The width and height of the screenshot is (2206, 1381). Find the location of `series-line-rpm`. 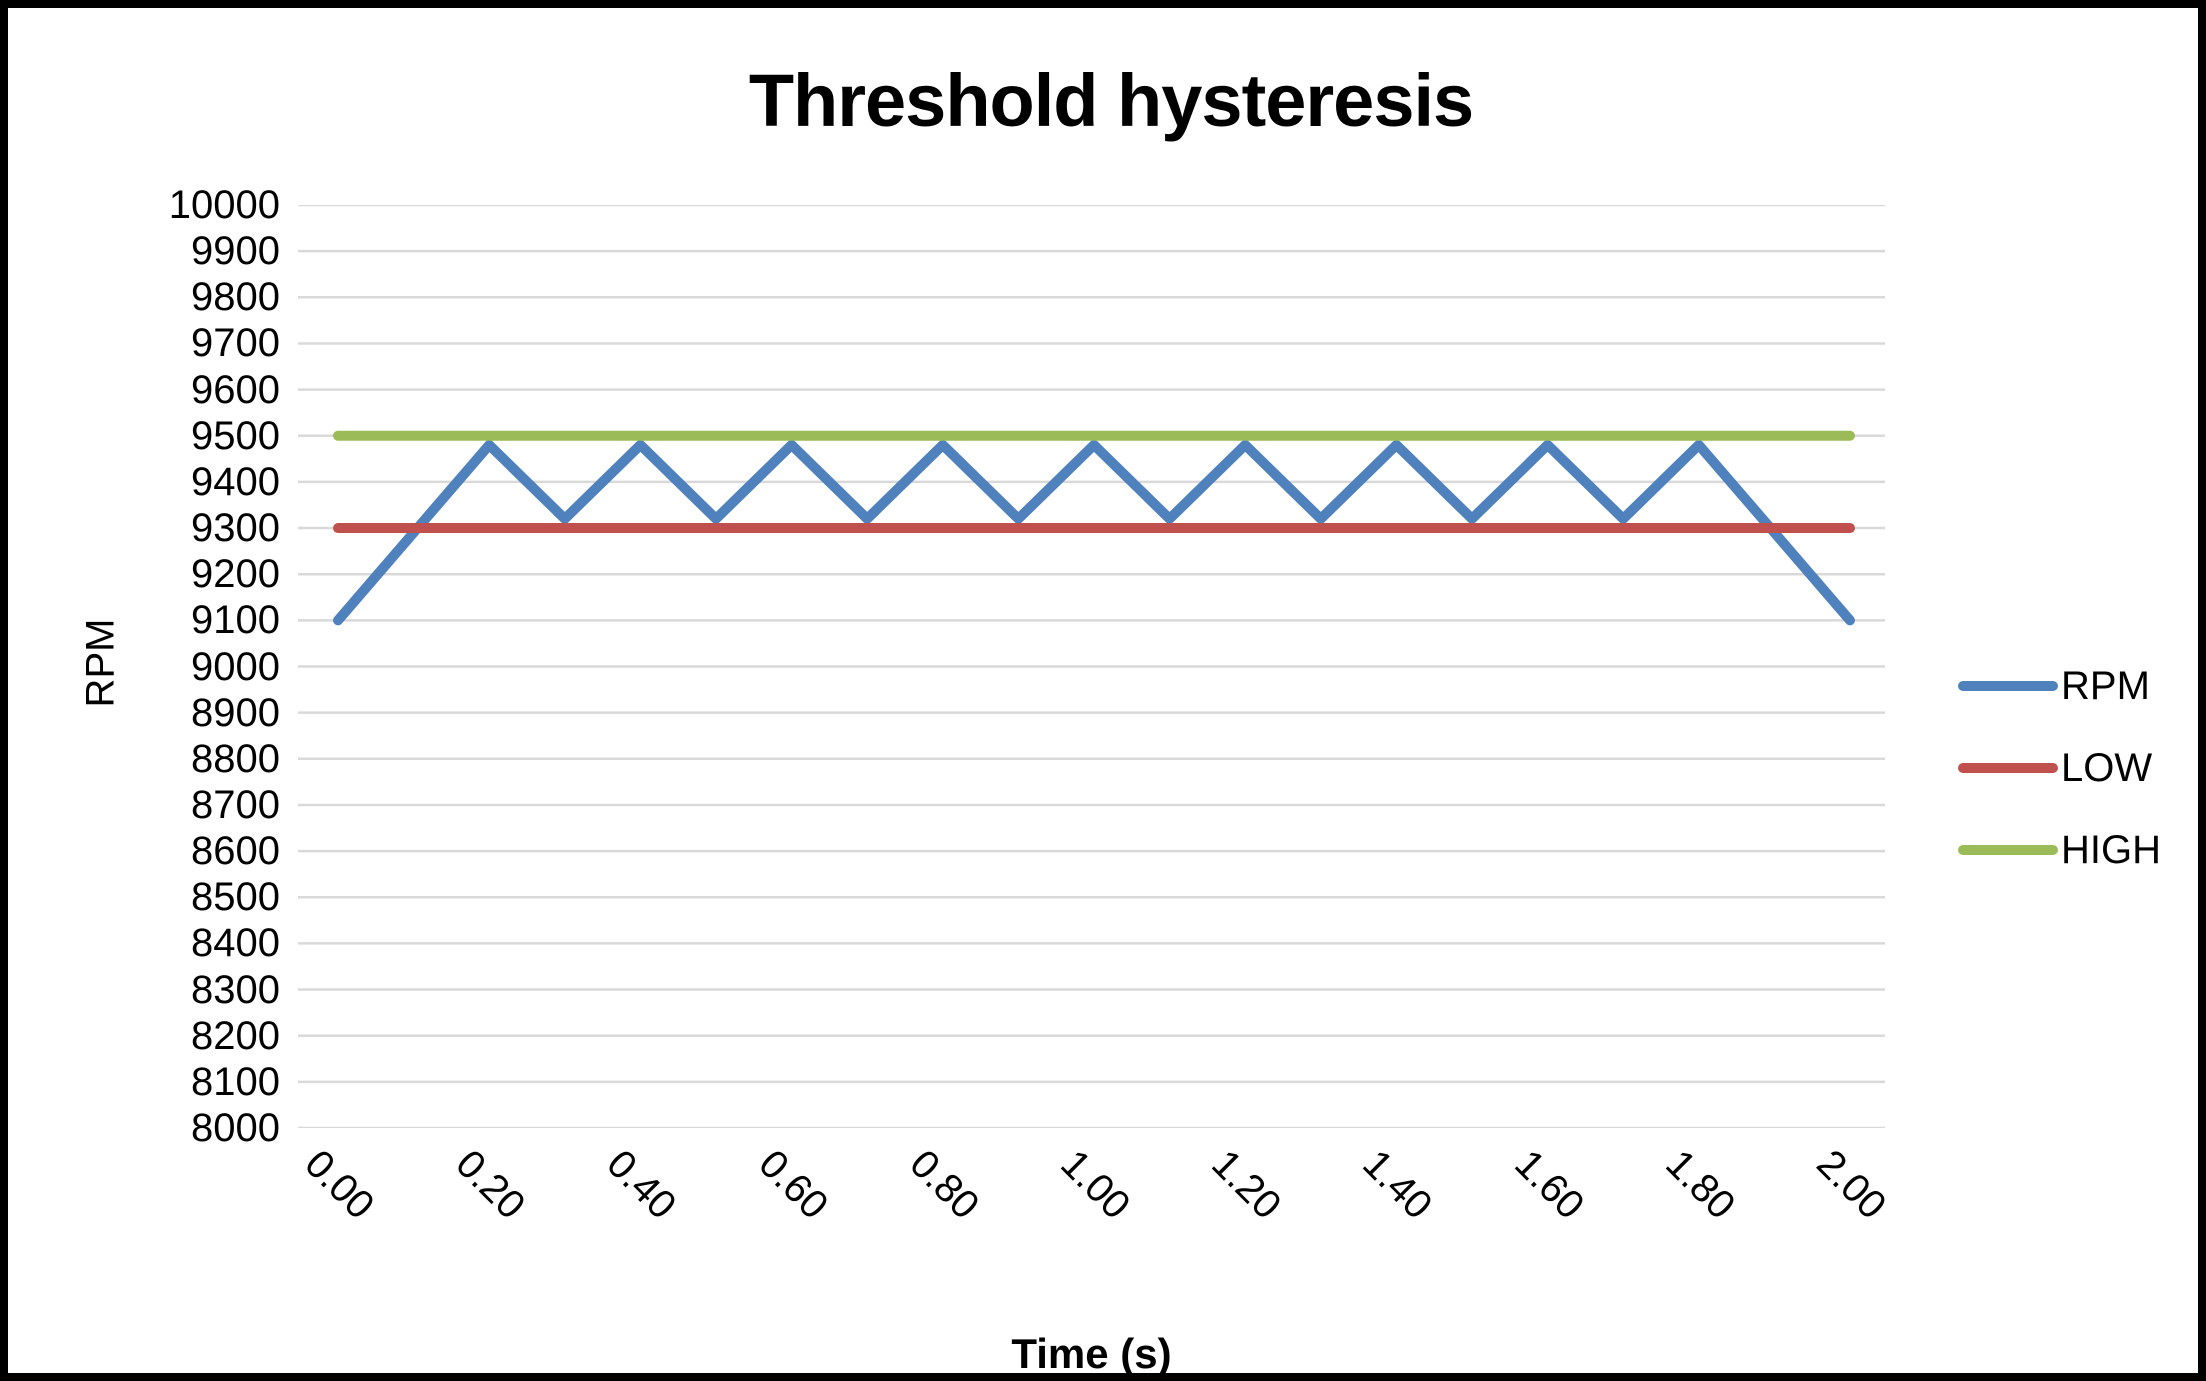

series-line-rpm is located at coordinates (1094, 532).